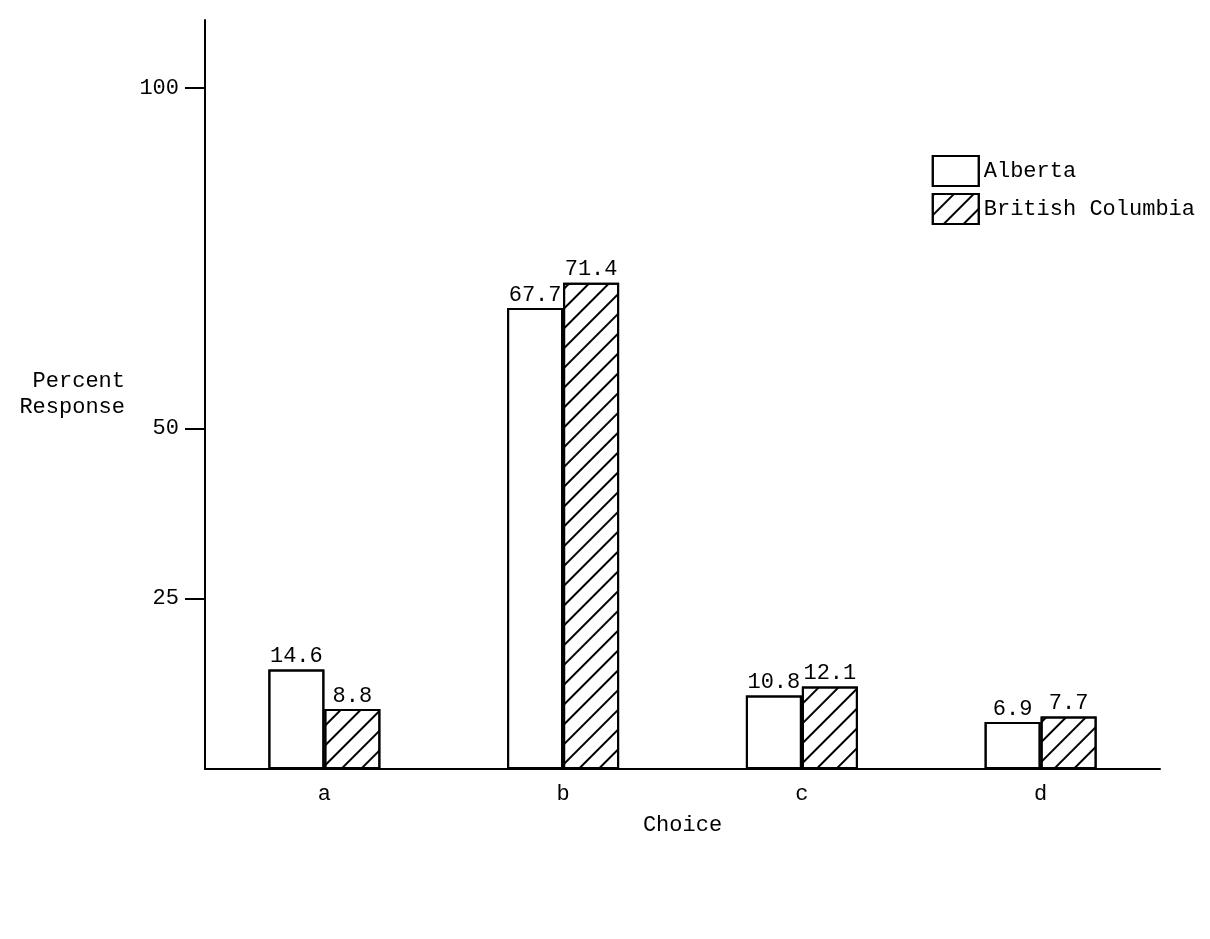 The image size is (1210, 939). I want to click on data-label: 10.8, so click(774, 682).